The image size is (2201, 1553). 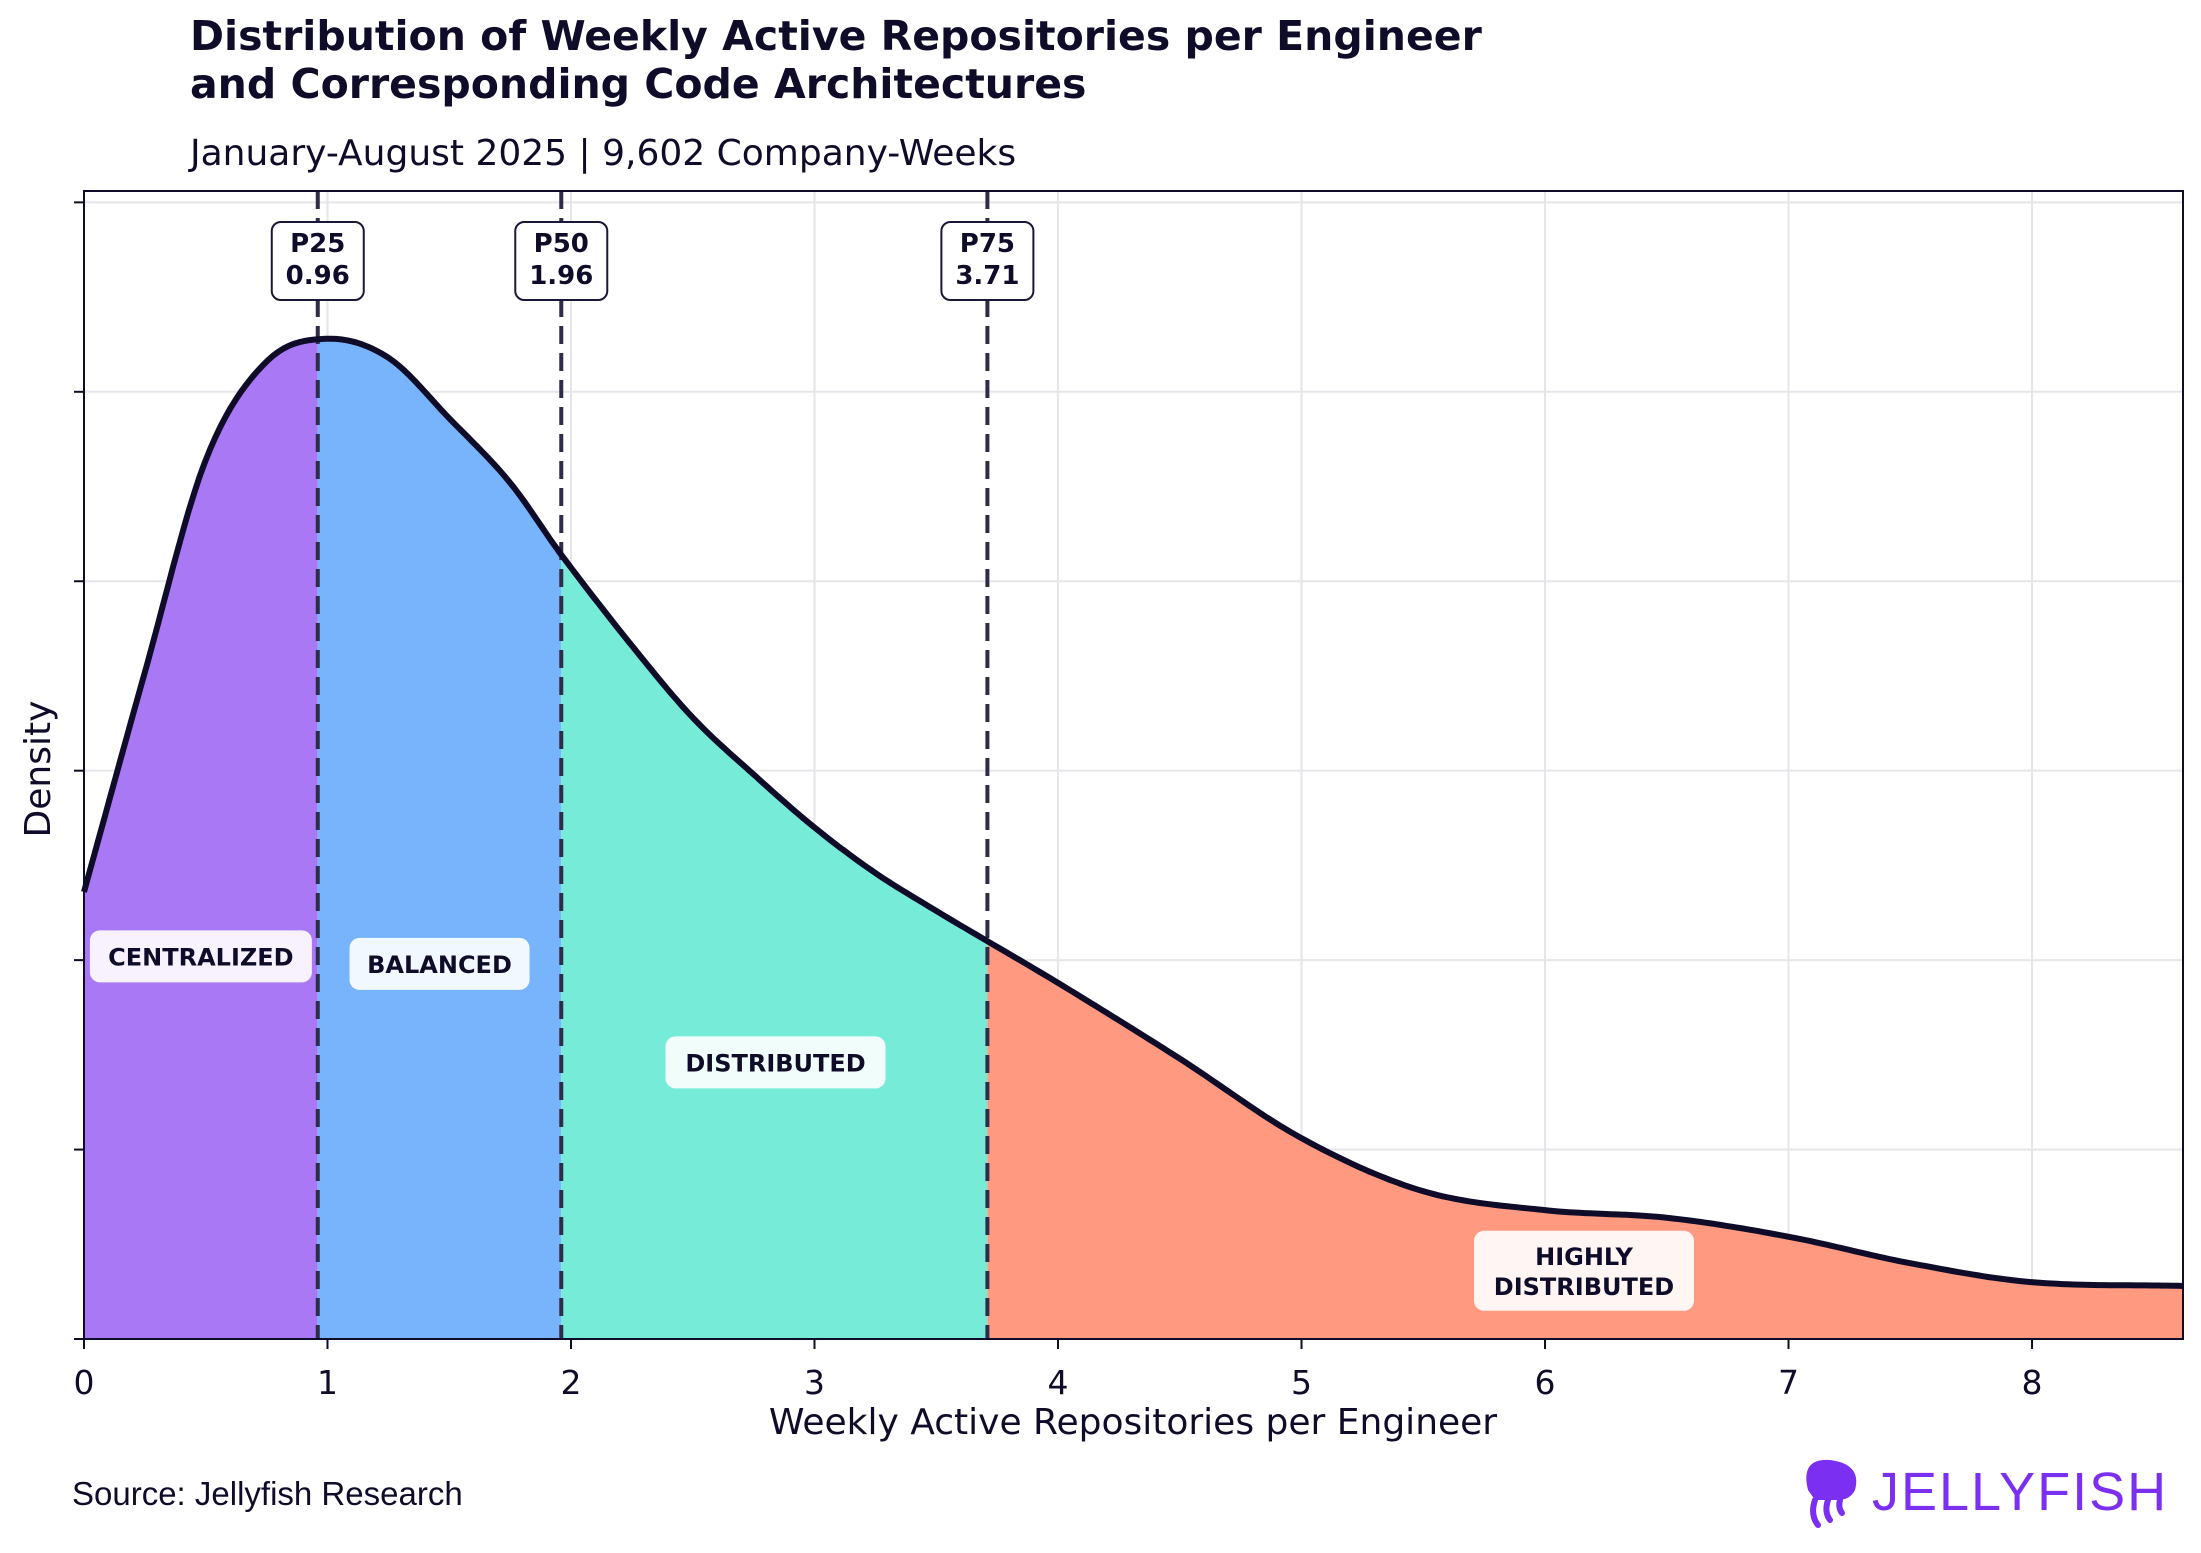 I want to click on region-fill-balanced, so click(x=439, y=838).